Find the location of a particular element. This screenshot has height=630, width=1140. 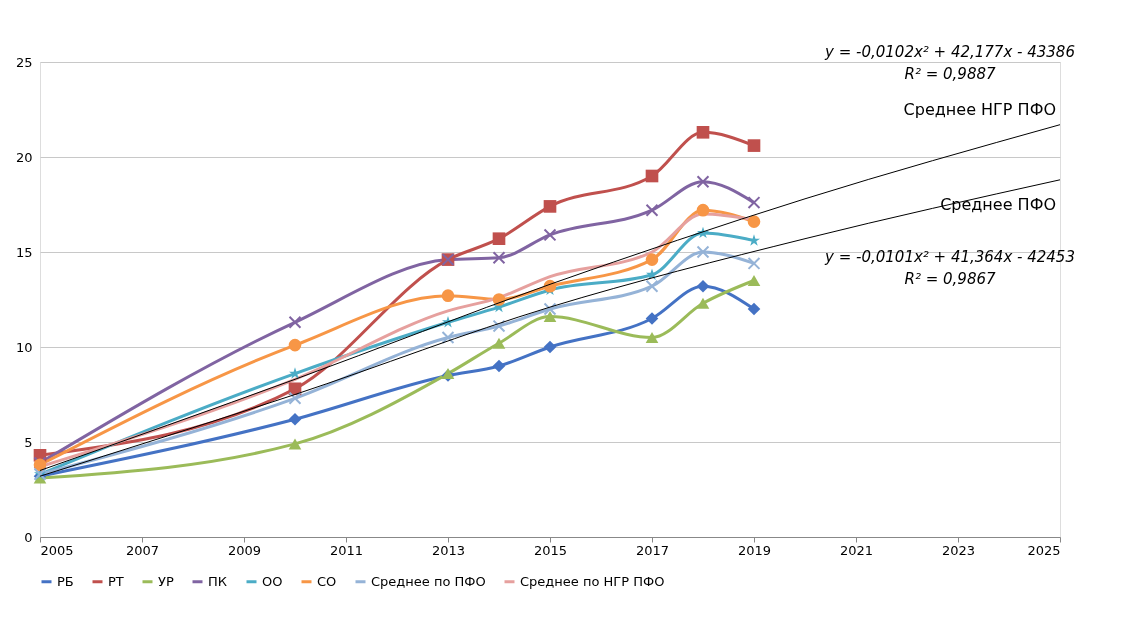

x-tick-label: 2021 is located at coordinates (856, 550).